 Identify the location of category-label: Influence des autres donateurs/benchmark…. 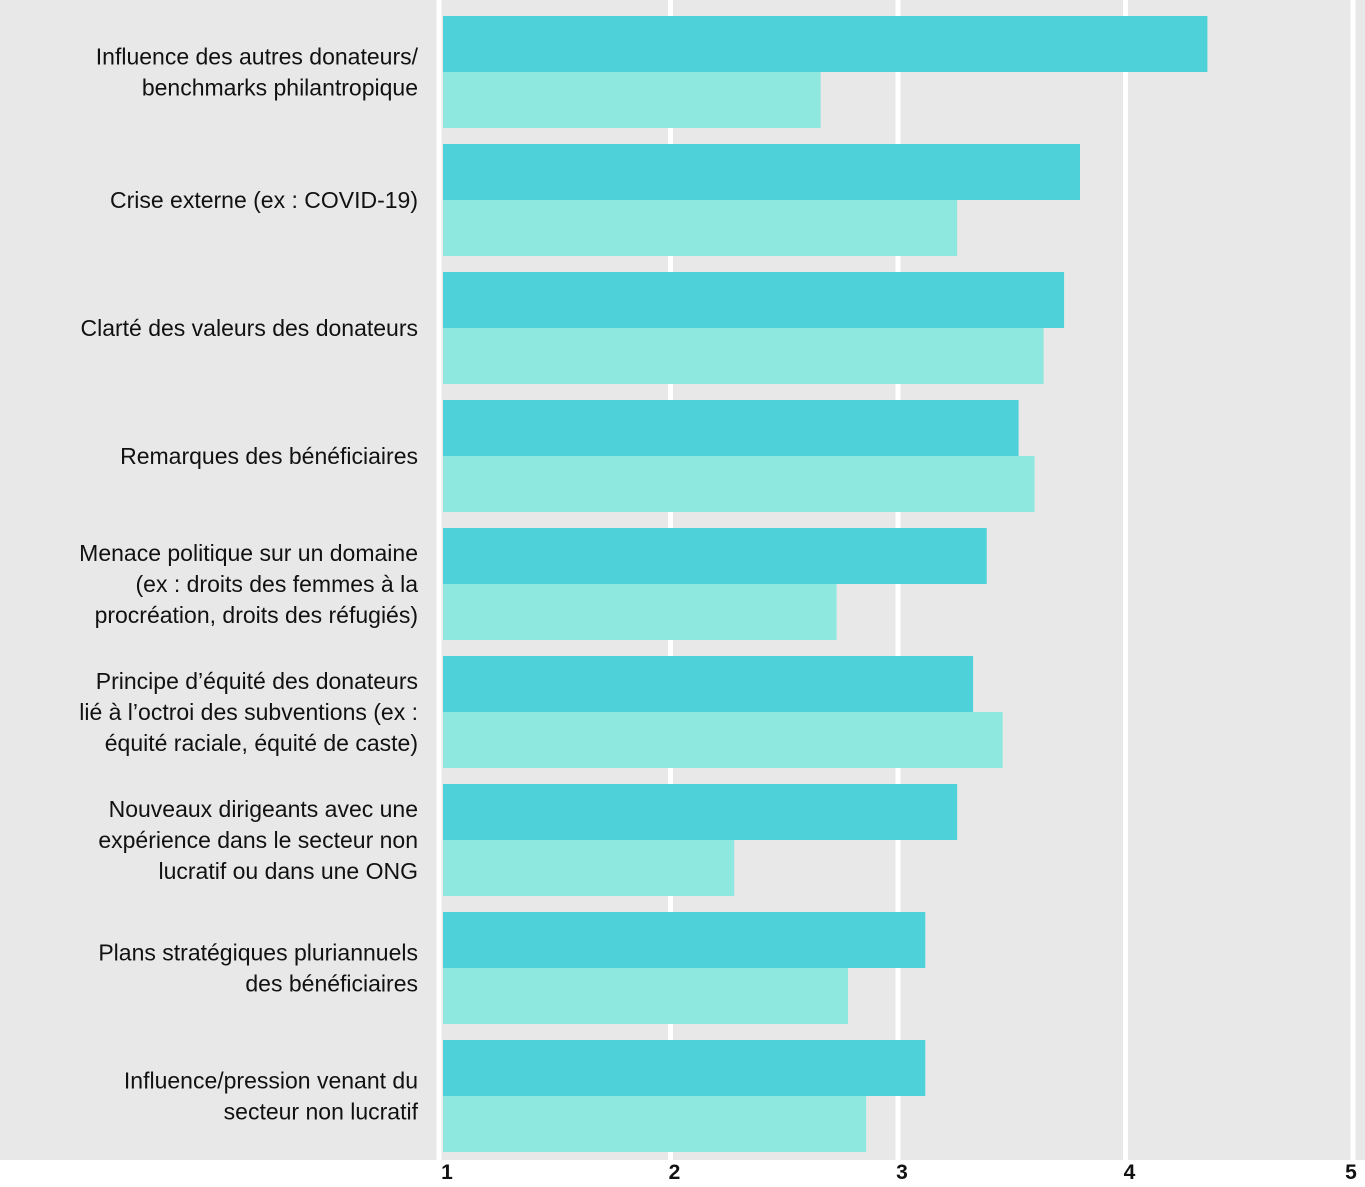
(257, 72).